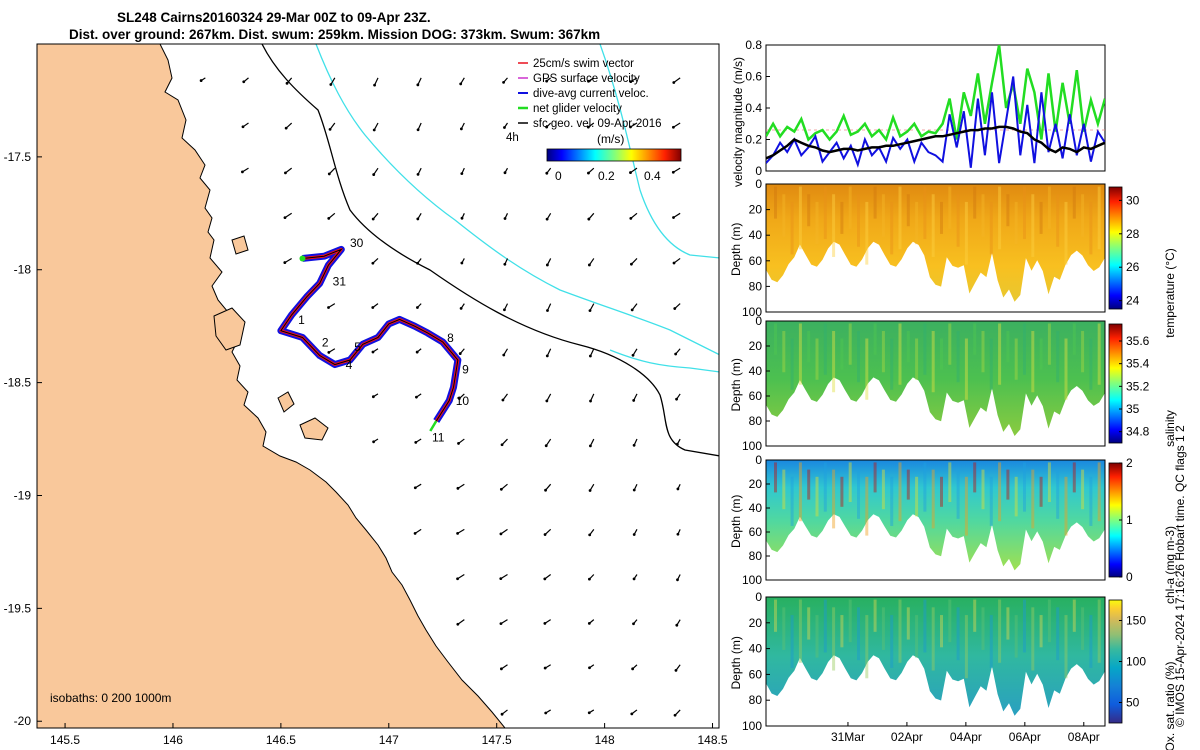 This screenshot has width=1200, height=750. I want to click on track-line, so click(369, 335).